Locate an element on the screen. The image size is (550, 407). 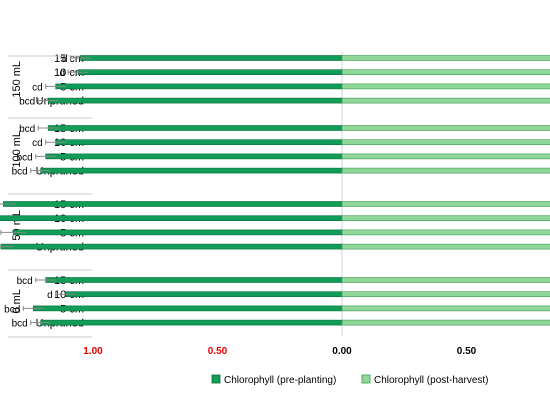
row-label: 15 cm is located at coordinates (69, 59).